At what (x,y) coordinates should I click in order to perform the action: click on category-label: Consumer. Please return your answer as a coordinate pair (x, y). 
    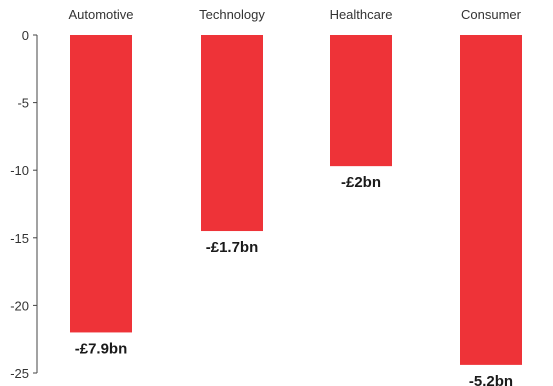
    Looking at the image, I should click on (491, 14).